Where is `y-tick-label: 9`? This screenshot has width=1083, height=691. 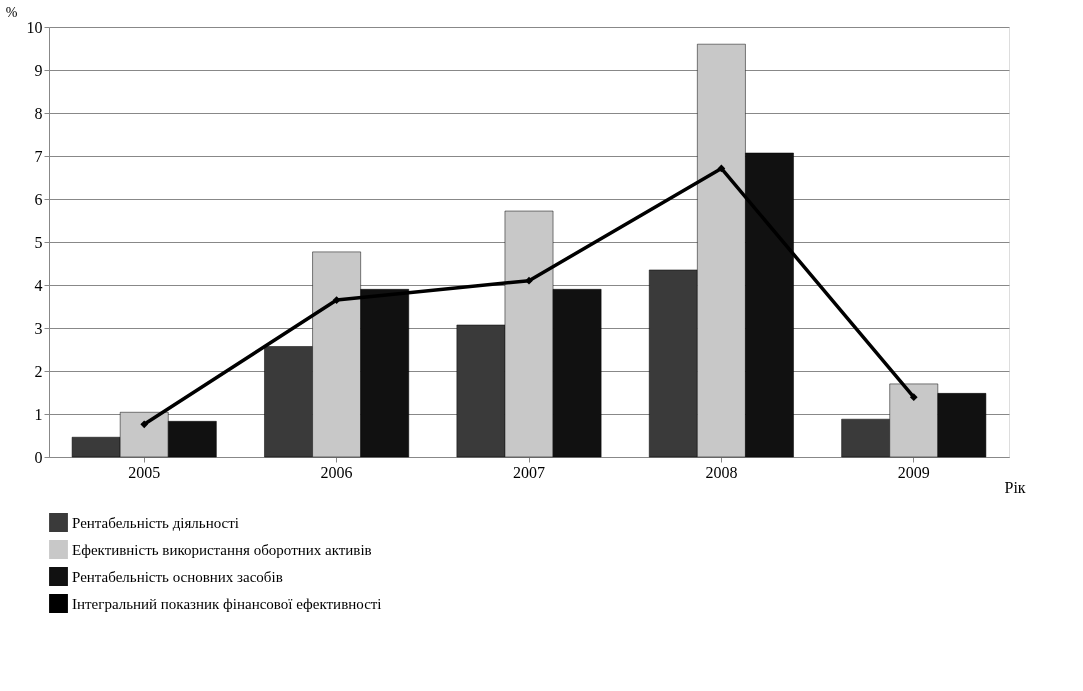 y-tick-label: 9 is located at coordinates (38, 70).